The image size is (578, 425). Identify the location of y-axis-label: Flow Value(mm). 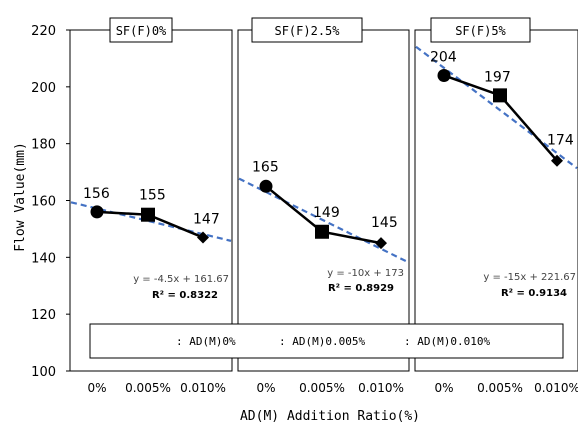
(20, 197).